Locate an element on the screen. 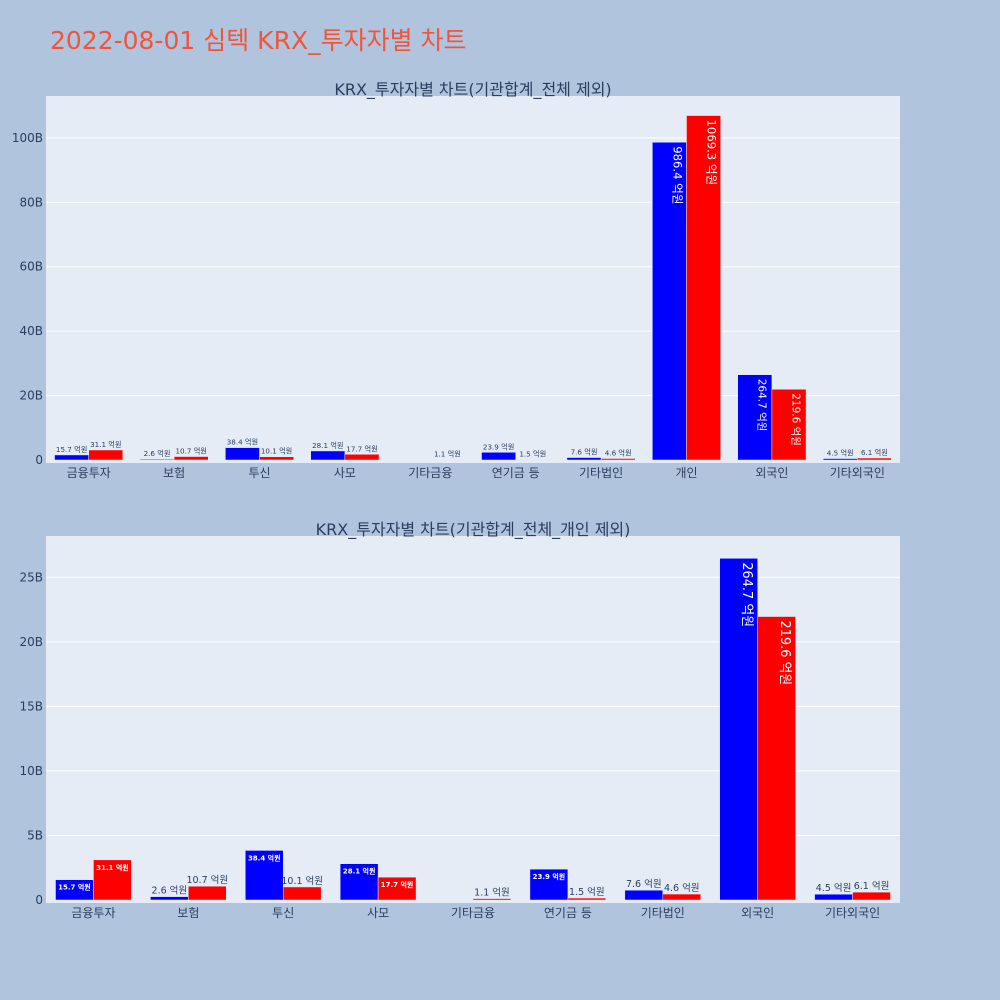  data-label: 10.7 억원 is located at coordinates (207, 880).